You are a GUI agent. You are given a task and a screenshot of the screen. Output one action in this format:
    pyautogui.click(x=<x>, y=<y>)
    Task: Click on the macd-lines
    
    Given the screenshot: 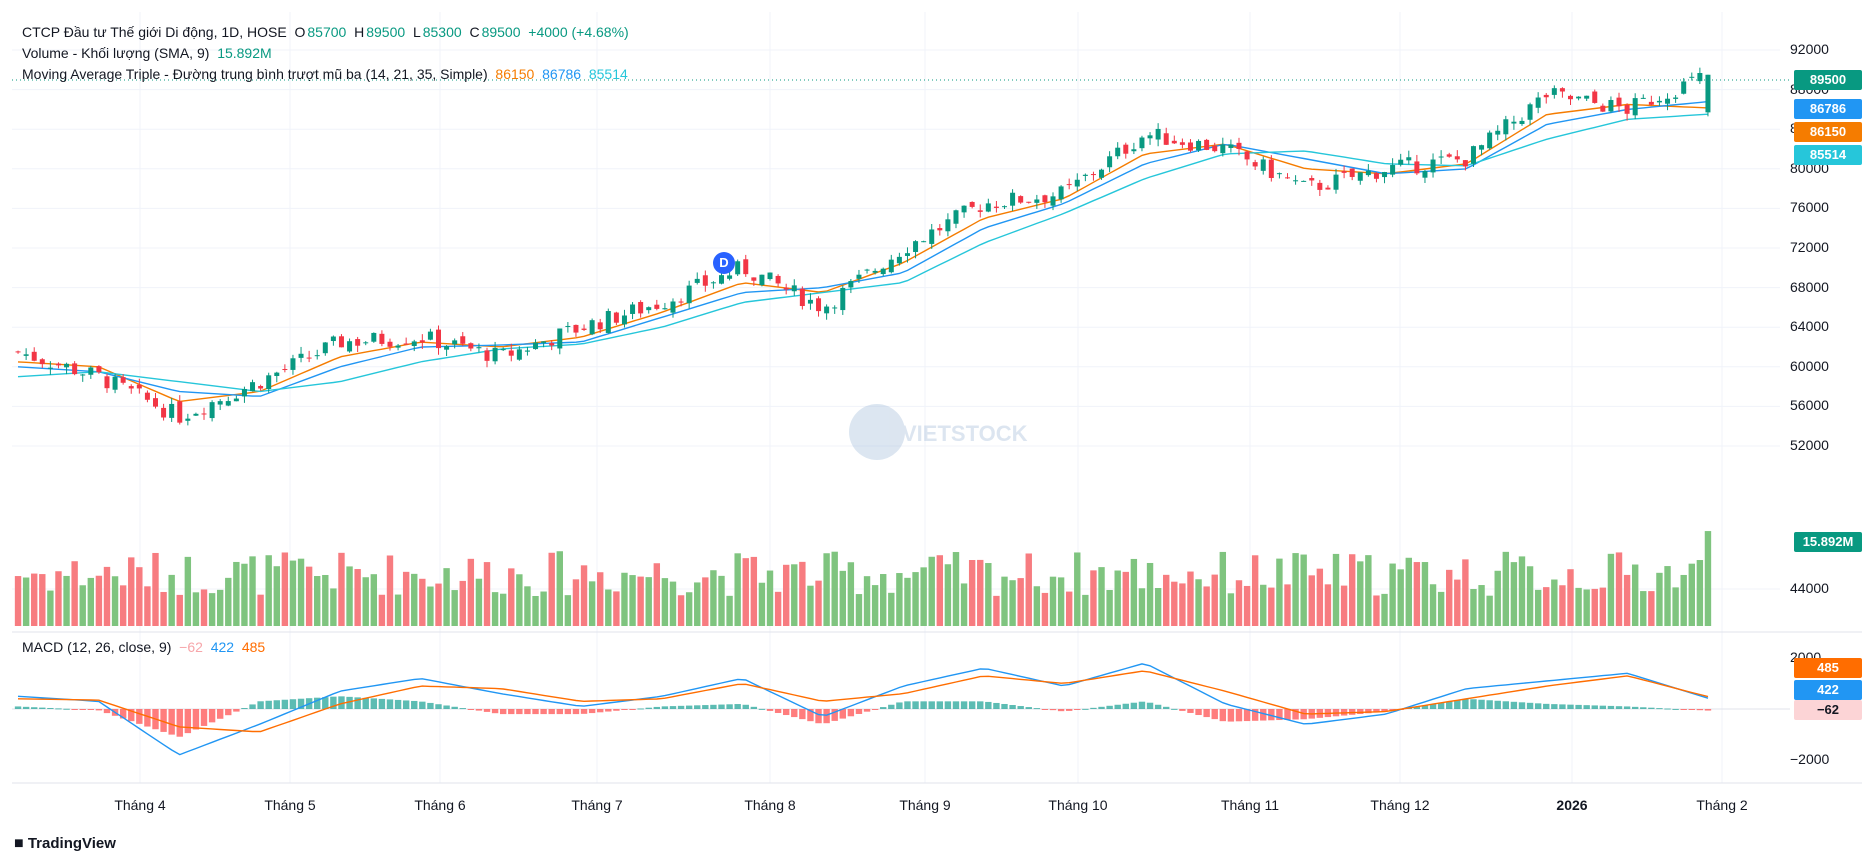 What is the action you would take?
    pyautogui.click(x=863, y=709)
    